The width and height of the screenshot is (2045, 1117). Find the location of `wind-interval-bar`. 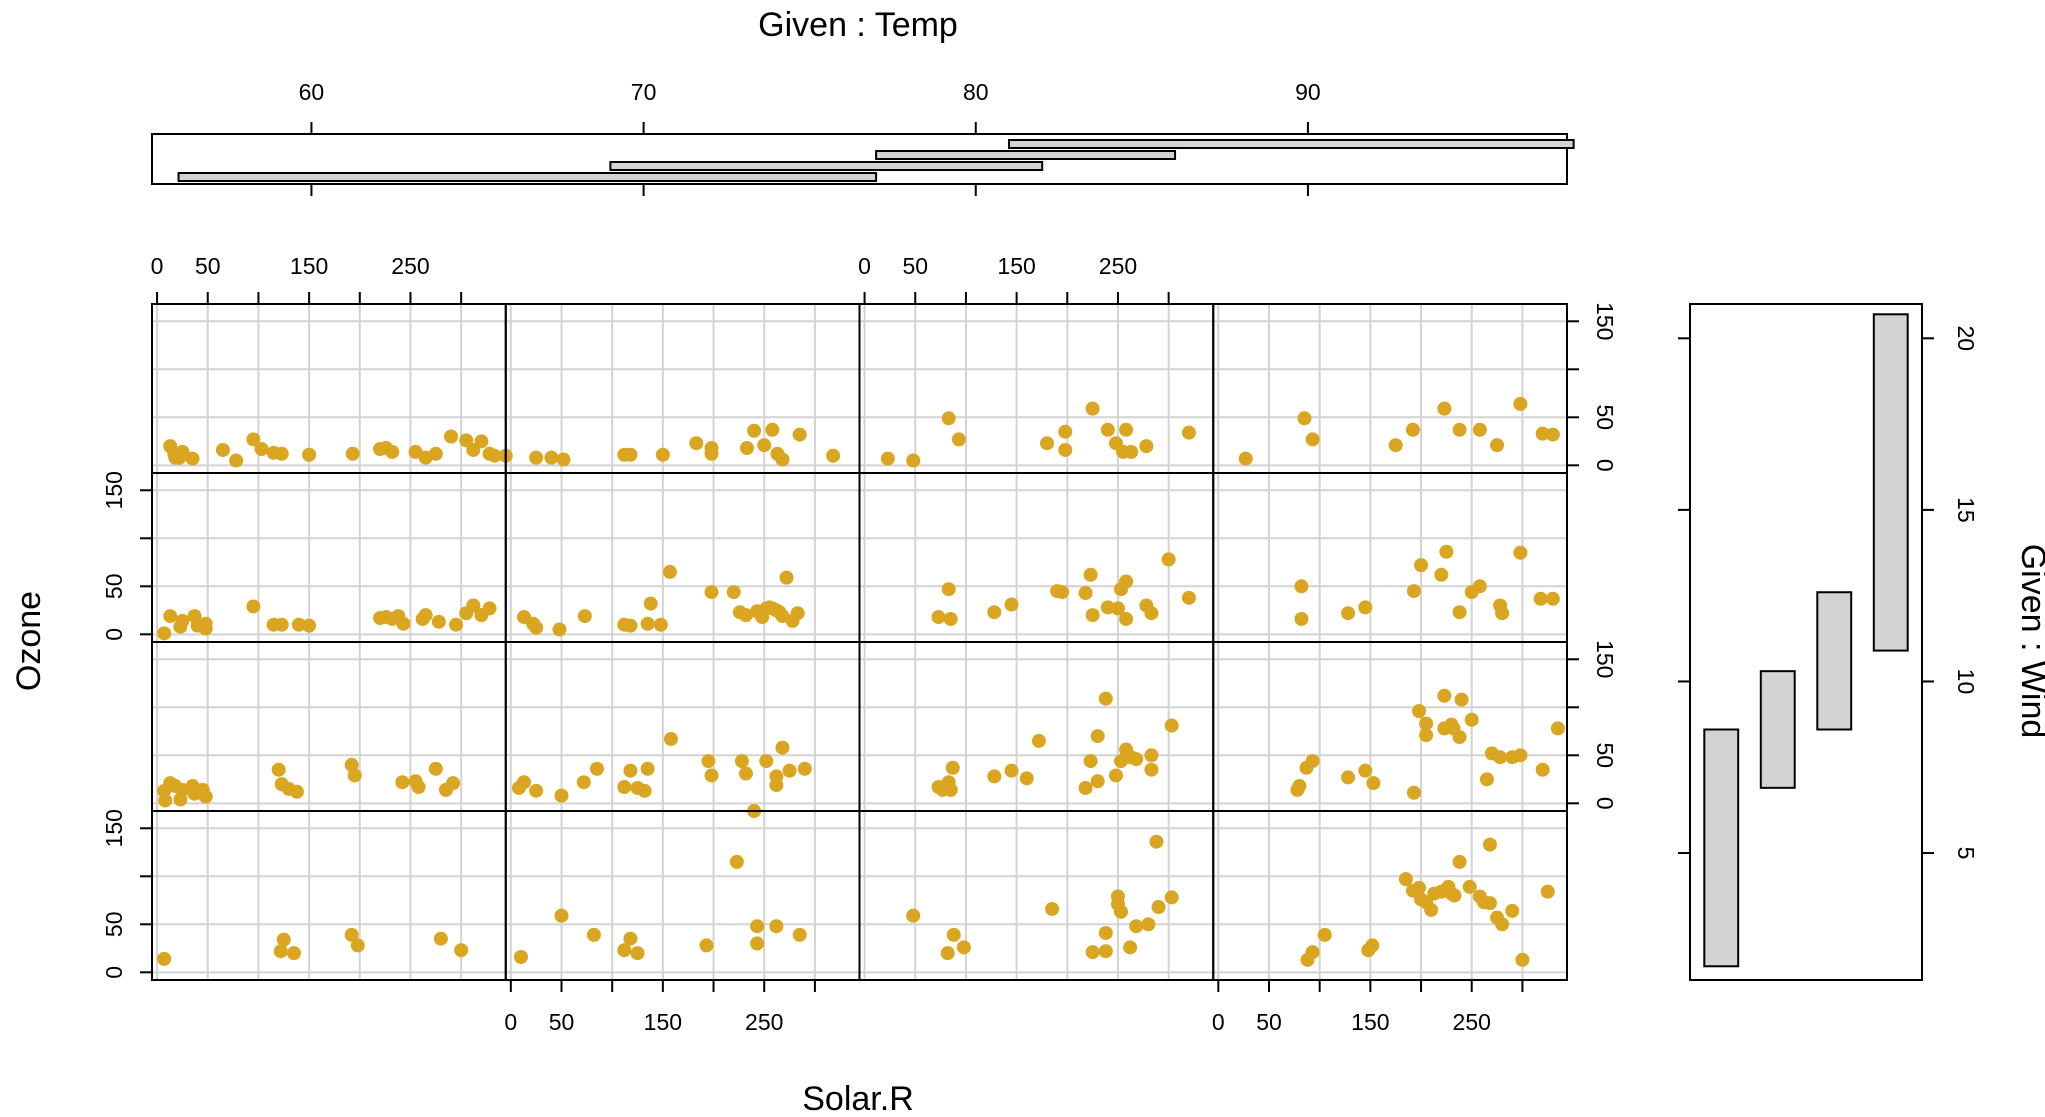

wind-interval-bar is located at coordinates (1834, 661).